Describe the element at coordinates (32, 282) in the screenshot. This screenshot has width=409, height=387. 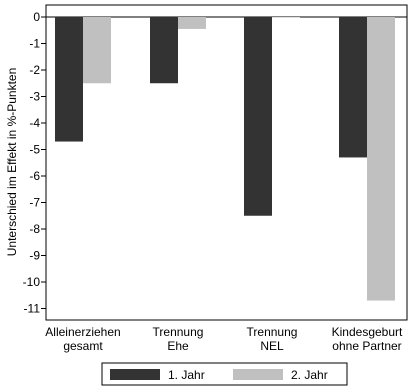
I see `y-tick-label: -10` at that location.